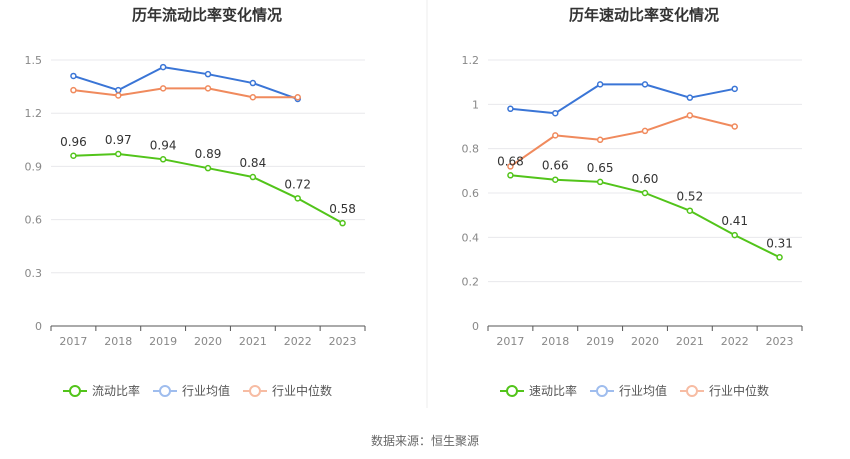 This screenshot has height=459, width=850. I want to click on data-label: 0.72, so click(297, 184).